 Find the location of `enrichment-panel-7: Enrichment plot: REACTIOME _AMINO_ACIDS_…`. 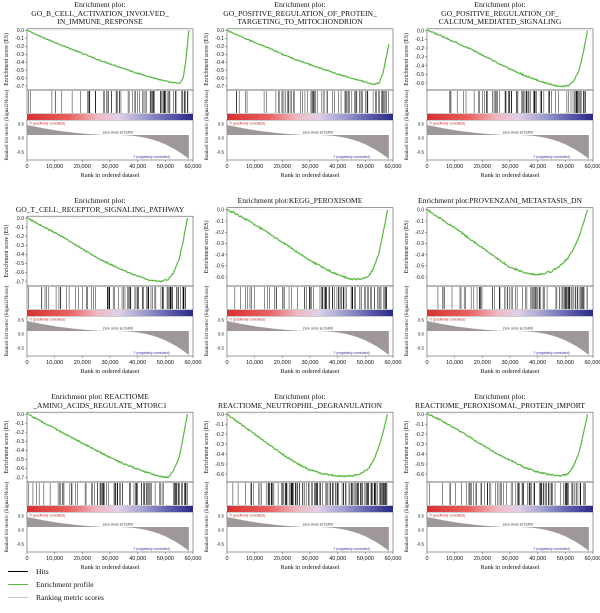

enrichment-panel-7: Enrichment plot: REACTIOME _AMINO_ACIDS_… is located at coordinates (101, 489).